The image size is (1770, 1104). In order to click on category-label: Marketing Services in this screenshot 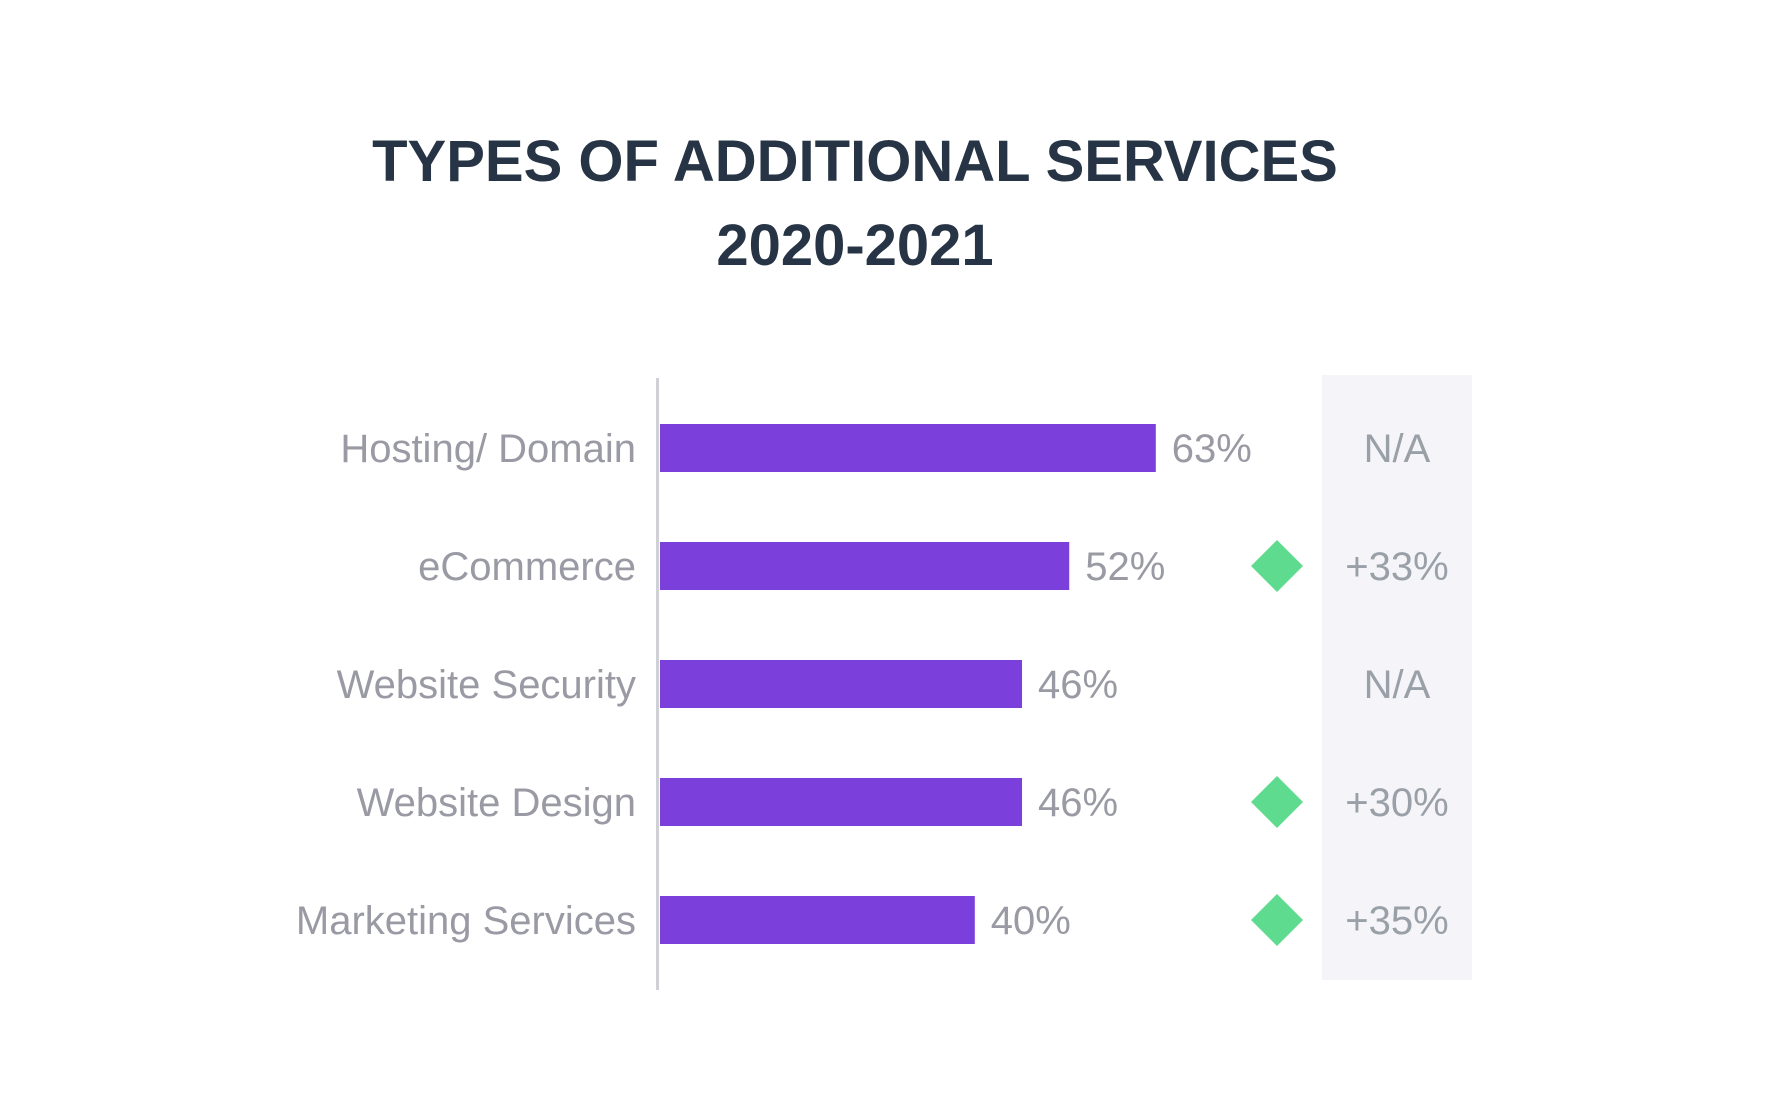, I will do `click(466, 921)`.